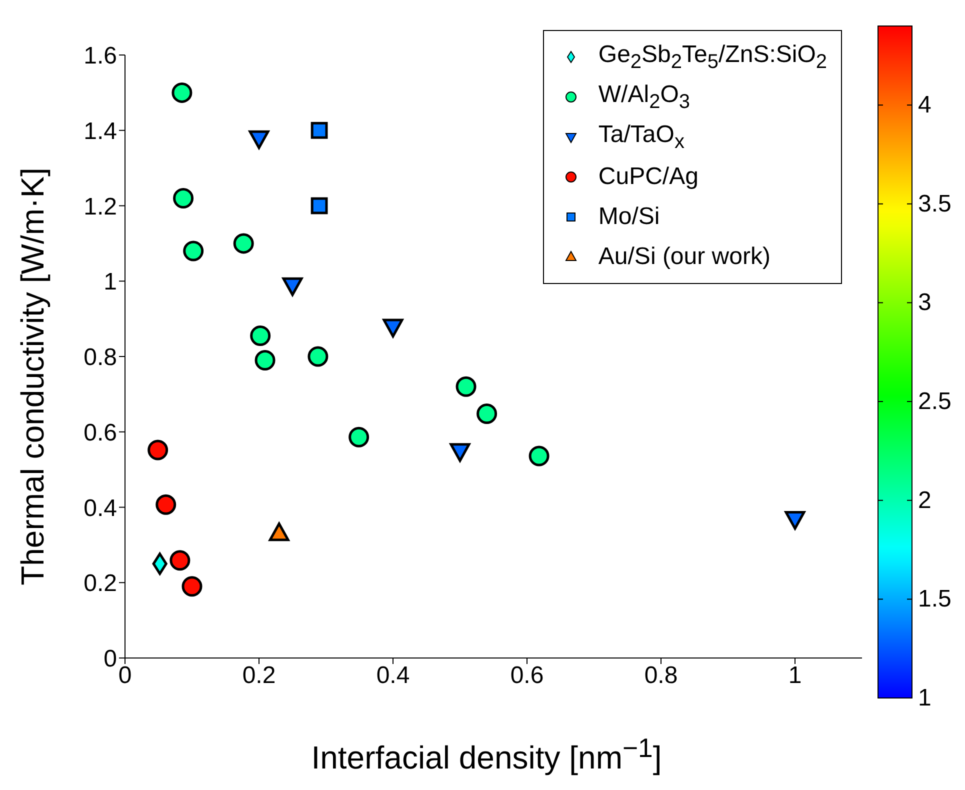 Image resolution: width=965 pixels, height=790 pixels. What do you see at coordinates (393, 676) in the screenshot?
I see `x-tick-label: 0.4` at bounding box center [393, 676].